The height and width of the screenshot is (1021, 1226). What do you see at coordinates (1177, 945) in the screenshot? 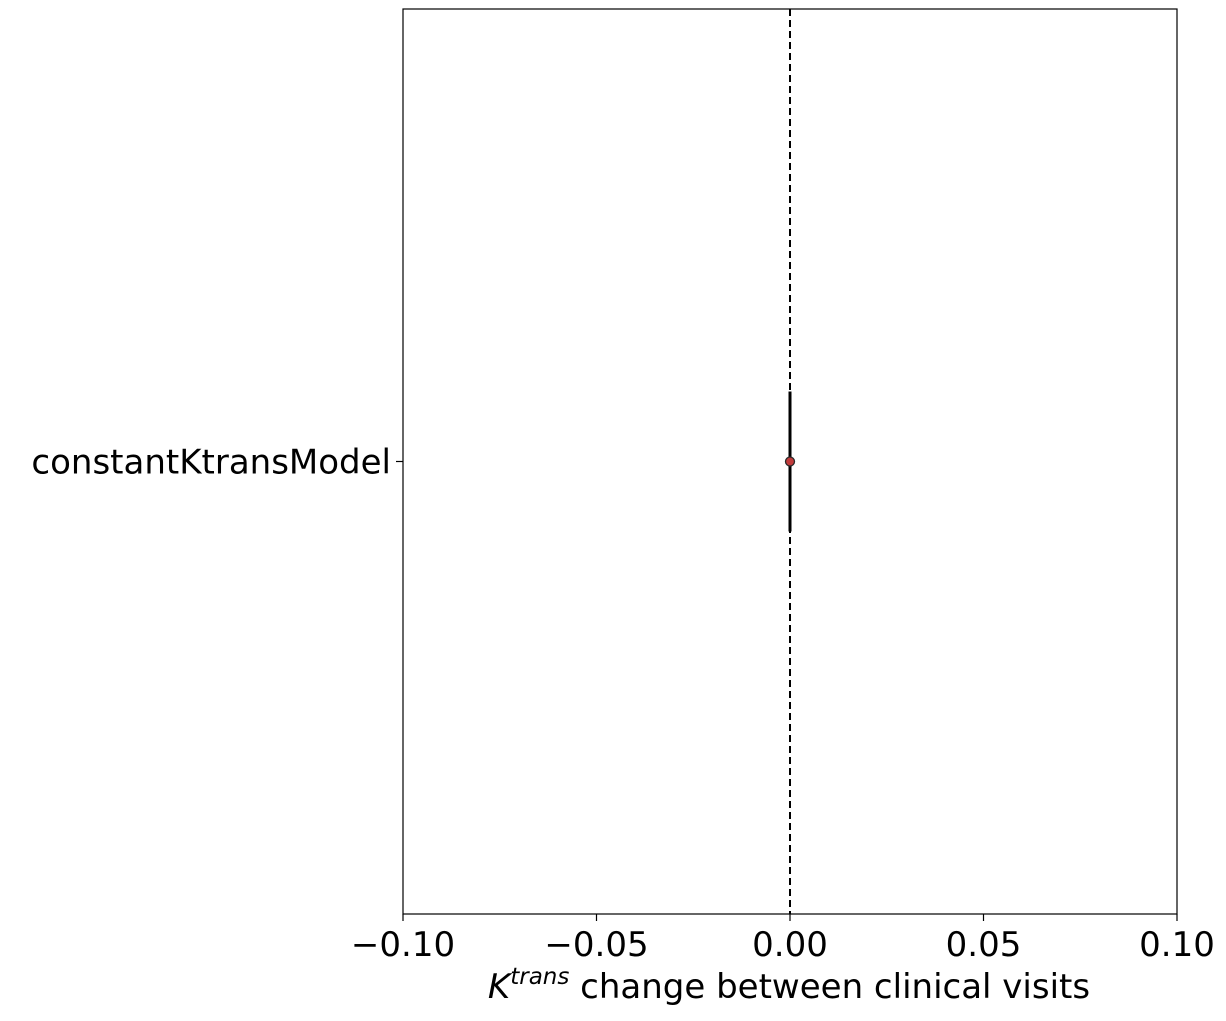
I see `x-tick-label: 0.10` at bounding box center [1177, 945].